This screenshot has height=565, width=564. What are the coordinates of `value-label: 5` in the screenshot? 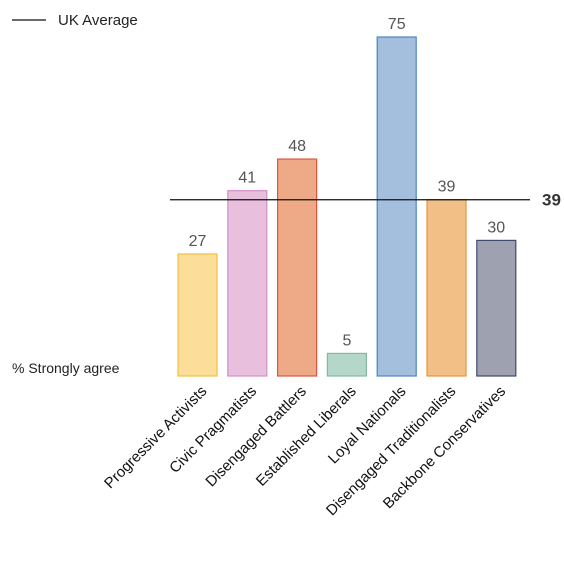 It's located at (346, 340).